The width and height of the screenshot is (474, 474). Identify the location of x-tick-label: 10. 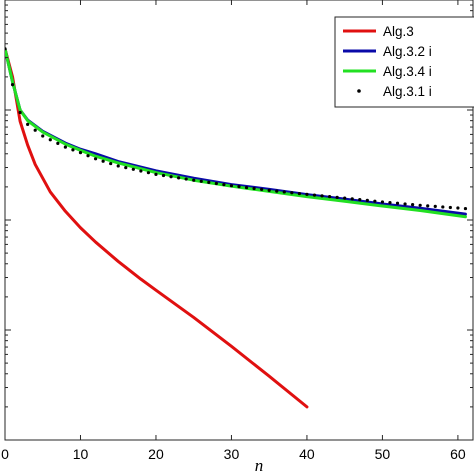
(81, 454).